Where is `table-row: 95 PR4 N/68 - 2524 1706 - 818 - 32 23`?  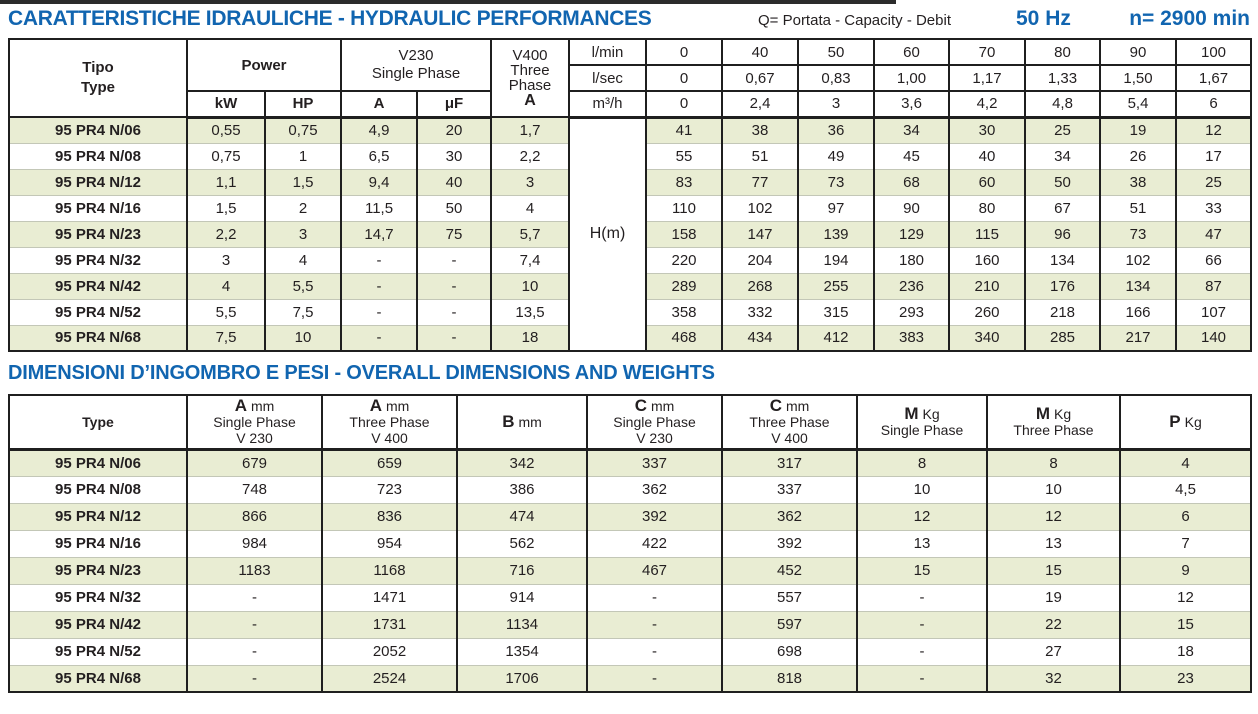
table-row: 95 PR4 N/68 - 2524 1706 - 818 - 32 23 is located at coordinates (630, 678).